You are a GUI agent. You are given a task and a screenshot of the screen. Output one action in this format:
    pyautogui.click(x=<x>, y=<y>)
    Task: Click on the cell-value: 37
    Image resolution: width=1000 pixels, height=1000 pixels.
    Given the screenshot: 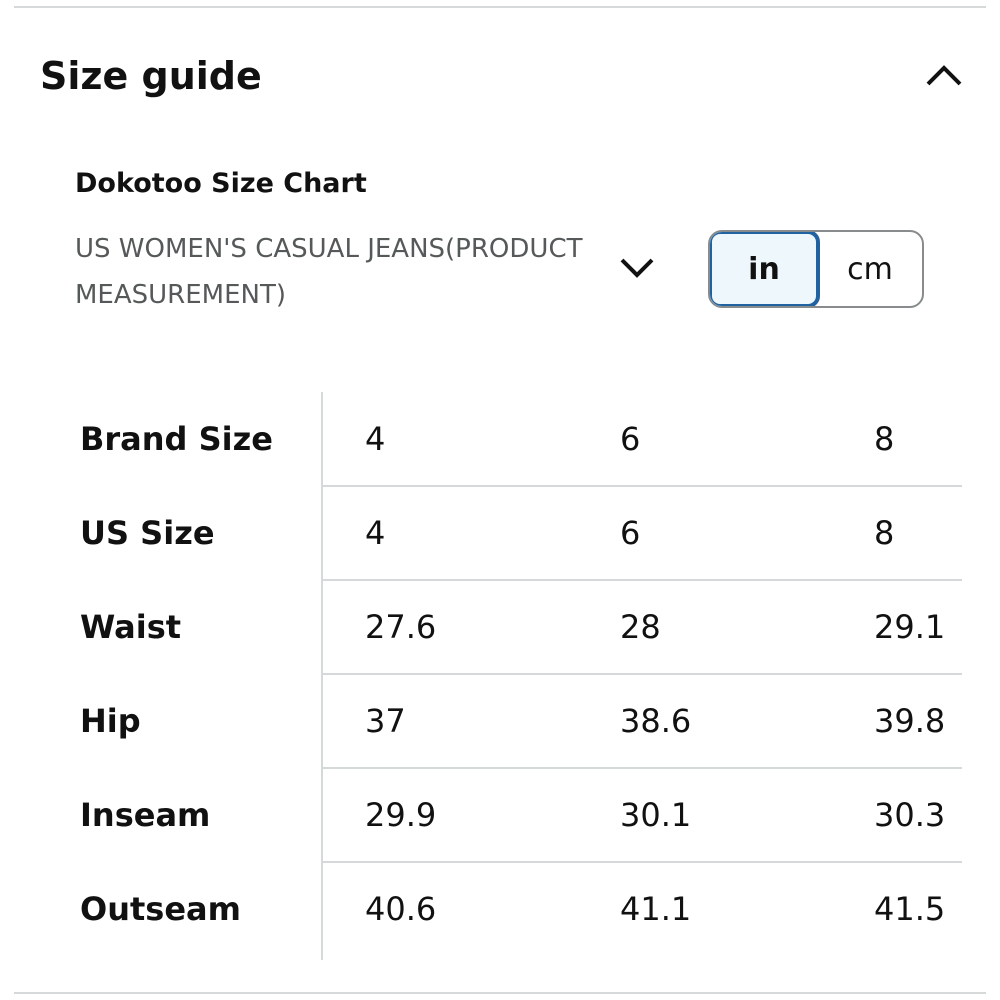 What is the action you would take?
    pyautogui.click(x=385, y=721)
    